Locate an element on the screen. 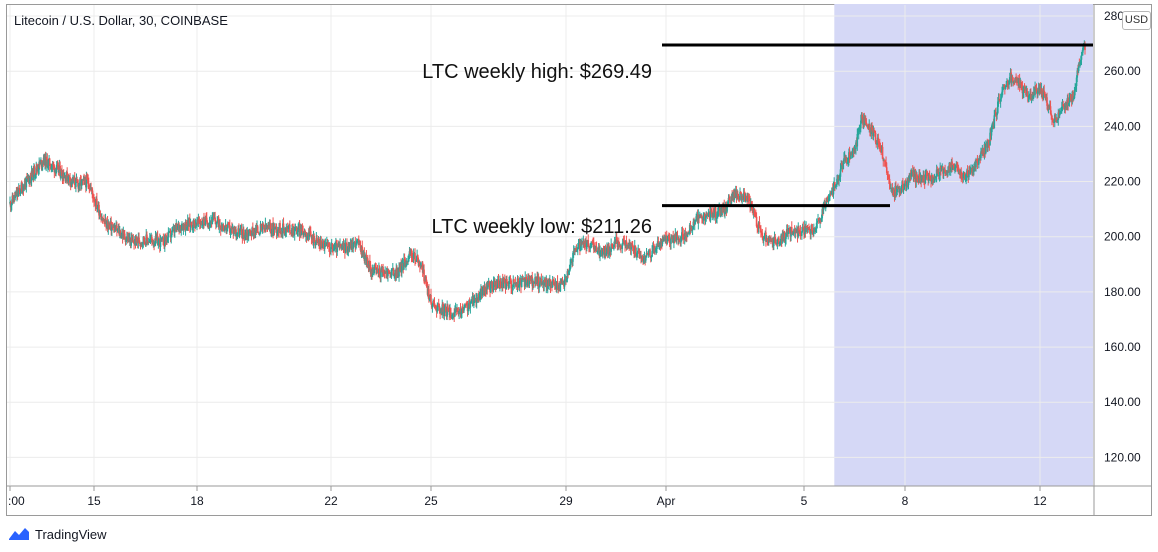  tradingview-brand: TradingView is located at coordinates (57, 534).